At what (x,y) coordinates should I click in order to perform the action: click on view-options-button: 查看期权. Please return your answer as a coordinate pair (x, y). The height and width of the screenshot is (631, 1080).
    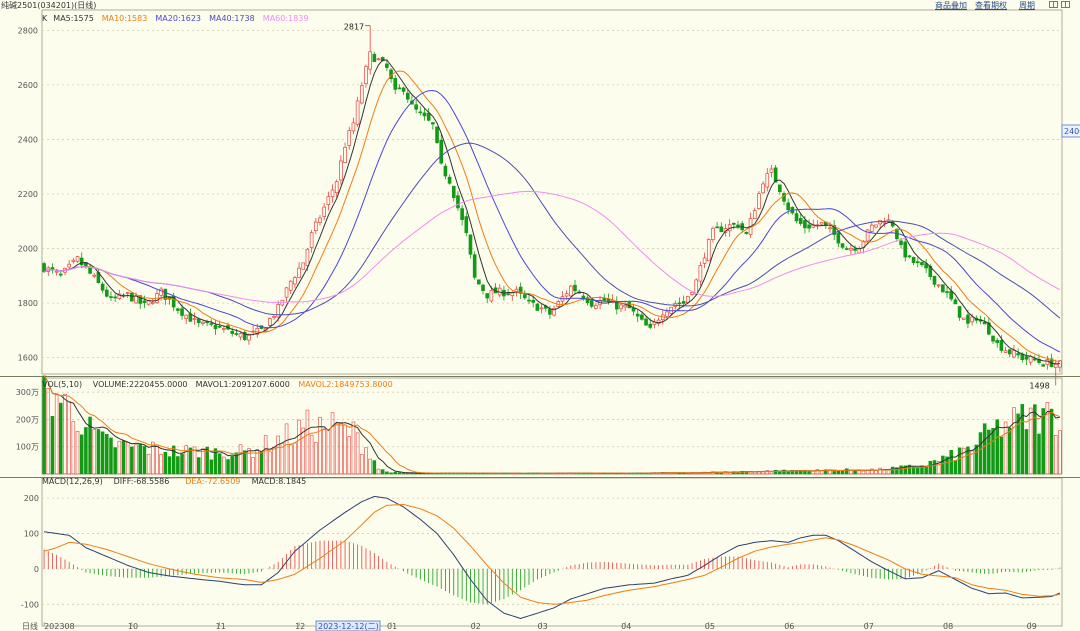
    Looking at the image, I should click on (991, 5).